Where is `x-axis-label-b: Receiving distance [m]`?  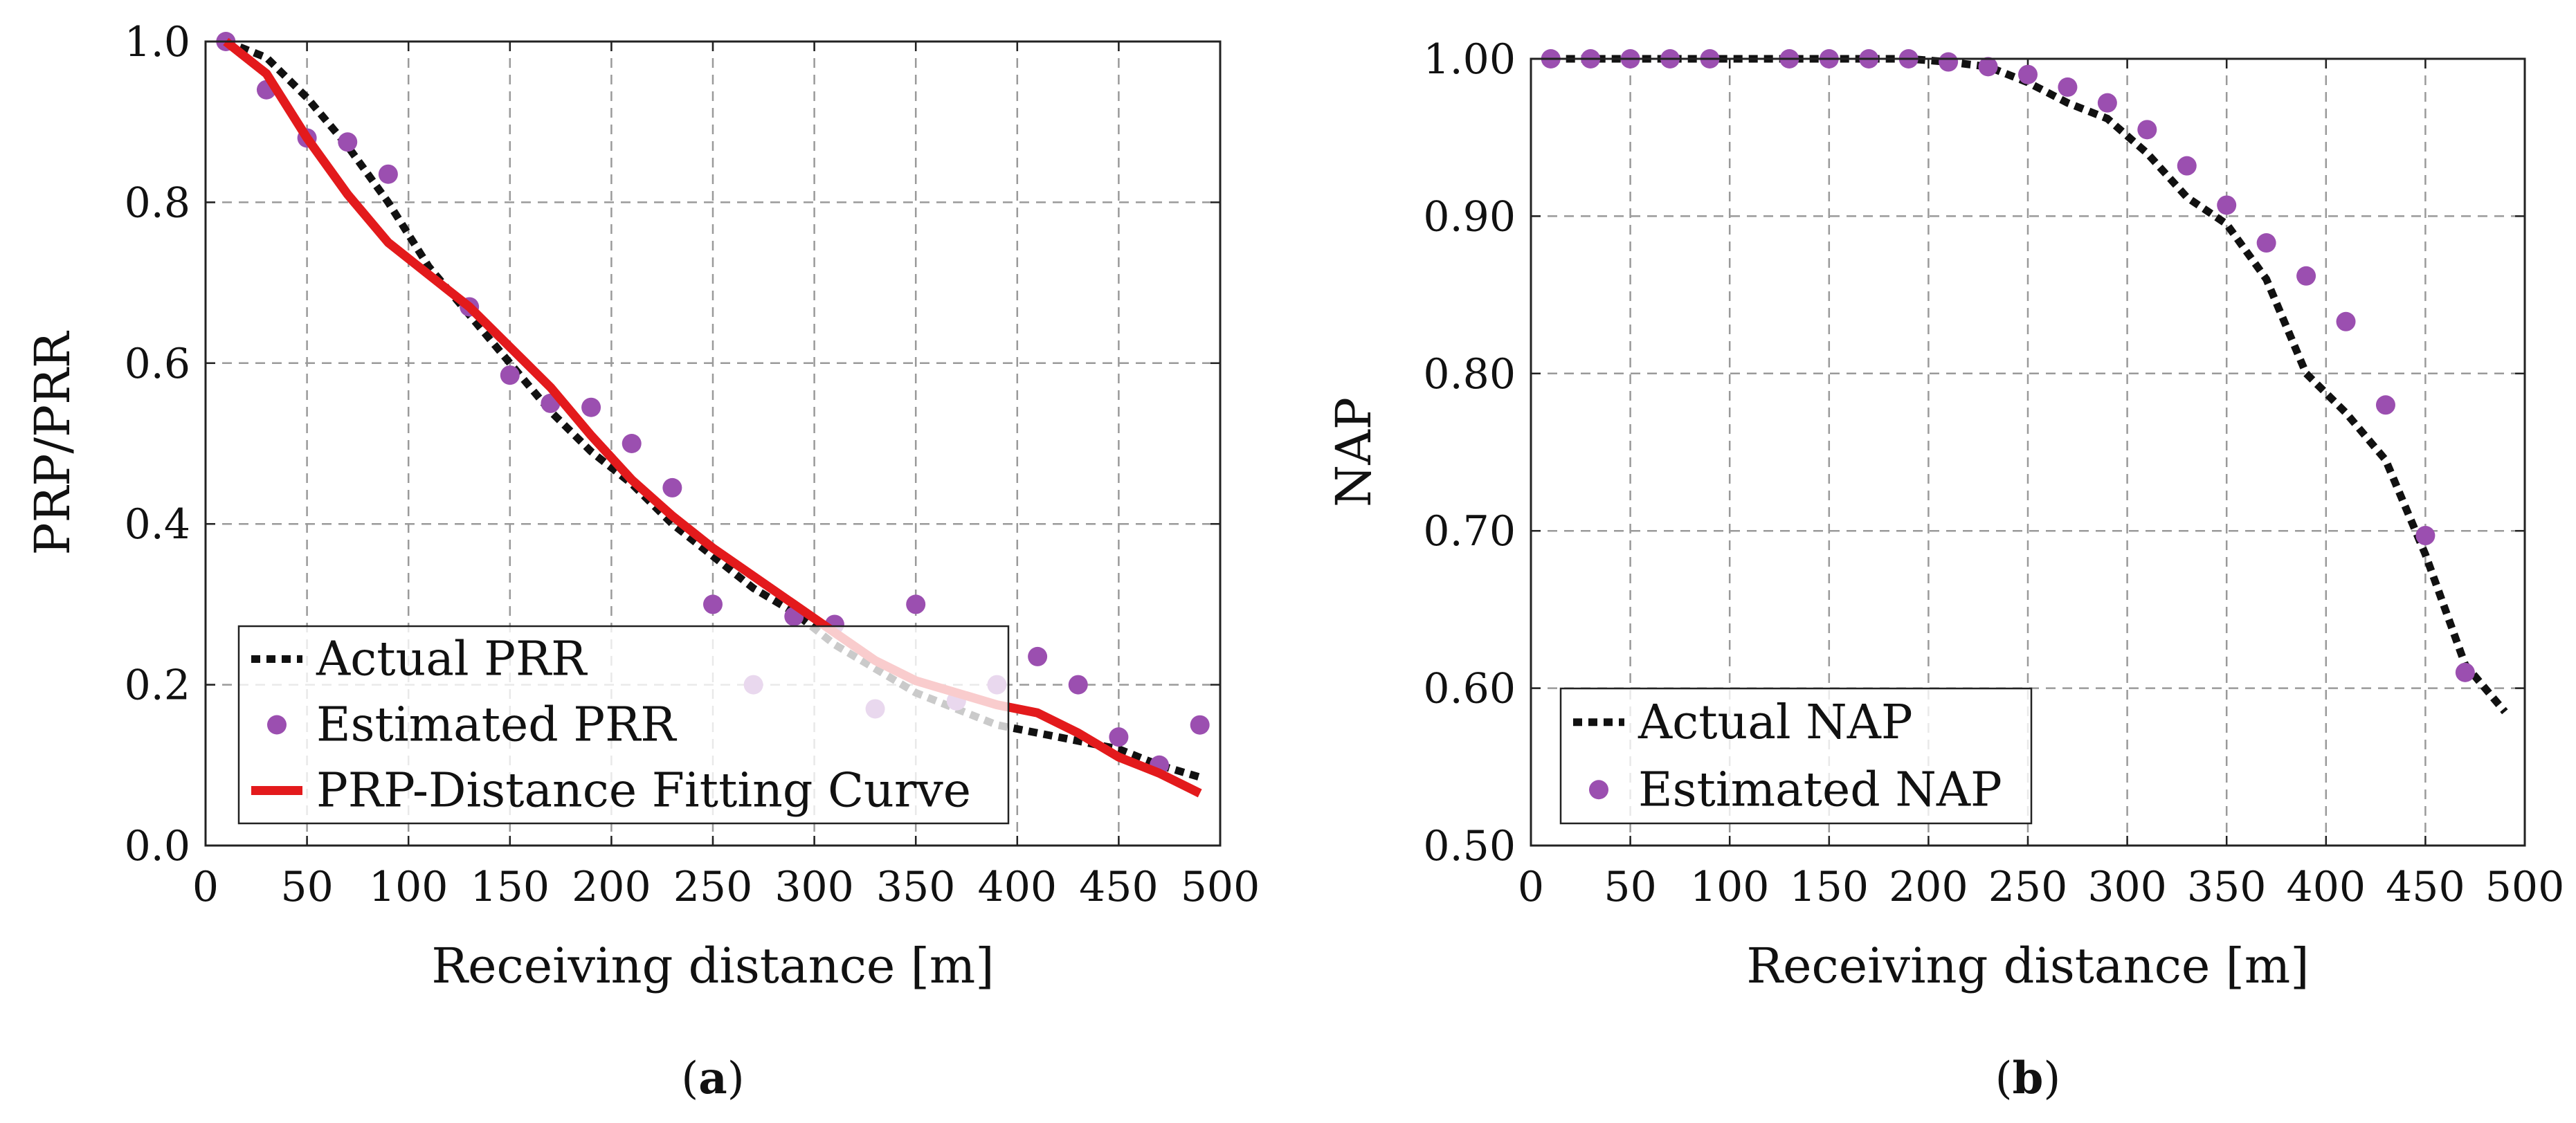 x-axis-label-b: Receiving distance [m] is located at coordinates (2027, 966).